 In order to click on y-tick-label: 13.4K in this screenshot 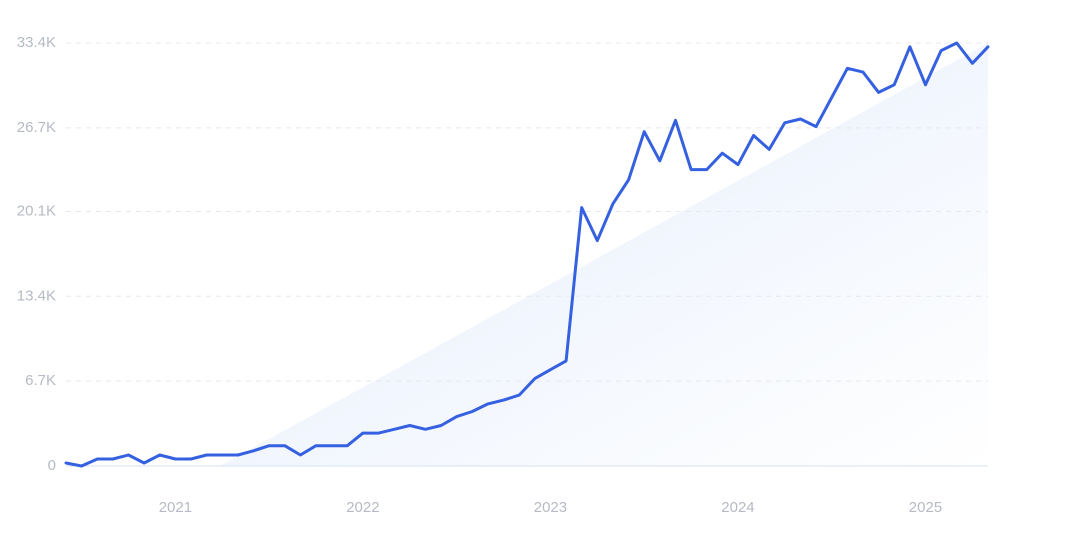, I will do `click(36, 295)`.